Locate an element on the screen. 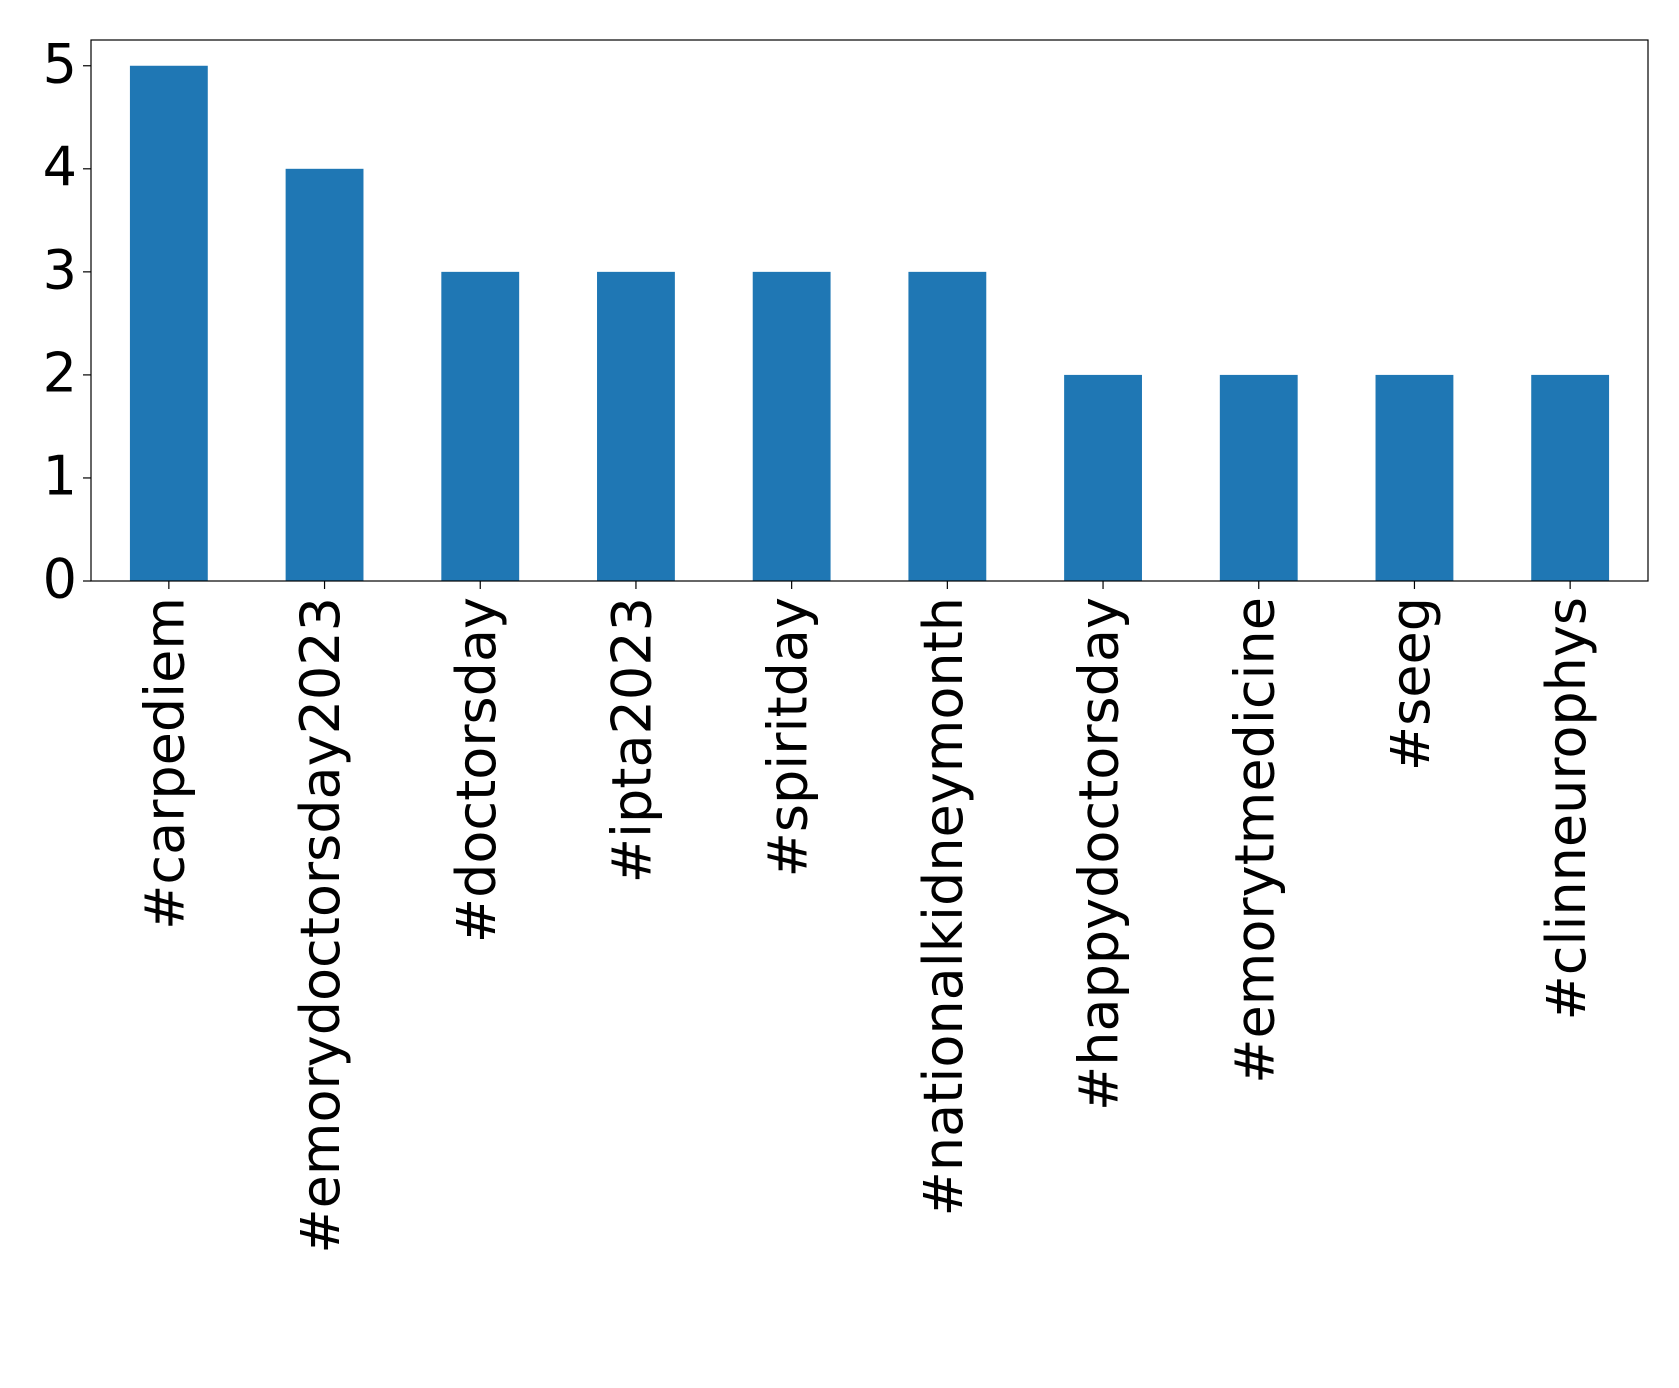  x-tick-label: #nationalkidneymonth is located at coordinates (943, 906).